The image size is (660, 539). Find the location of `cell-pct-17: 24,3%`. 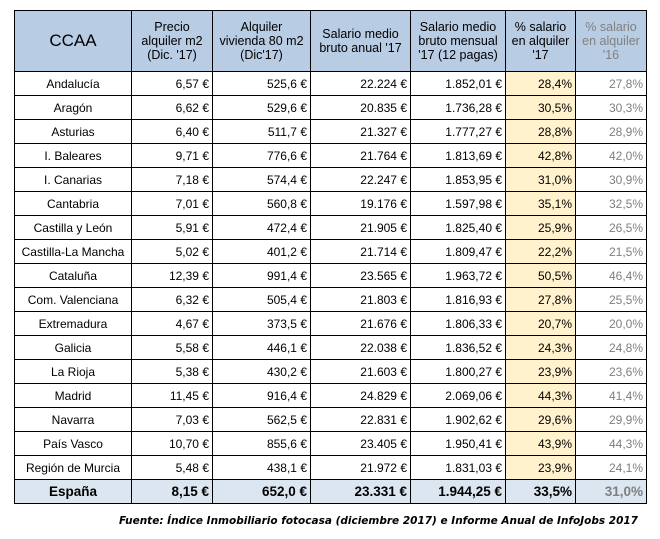

cell-pct-17: 24,3% is located at coordinates (540, 347).